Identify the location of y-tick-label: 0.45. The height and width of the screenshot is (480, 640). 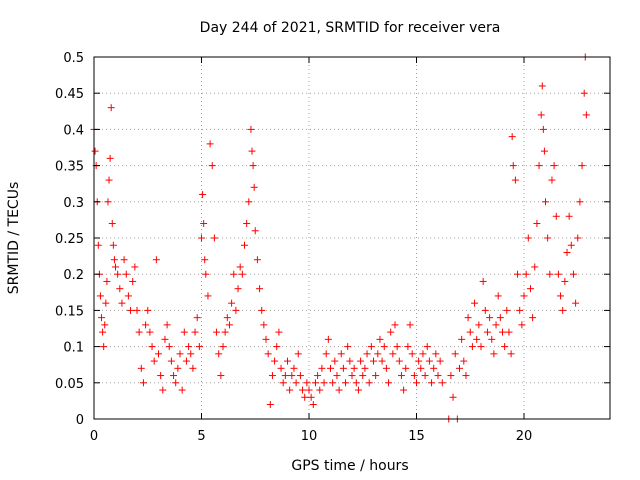
(69, 94).